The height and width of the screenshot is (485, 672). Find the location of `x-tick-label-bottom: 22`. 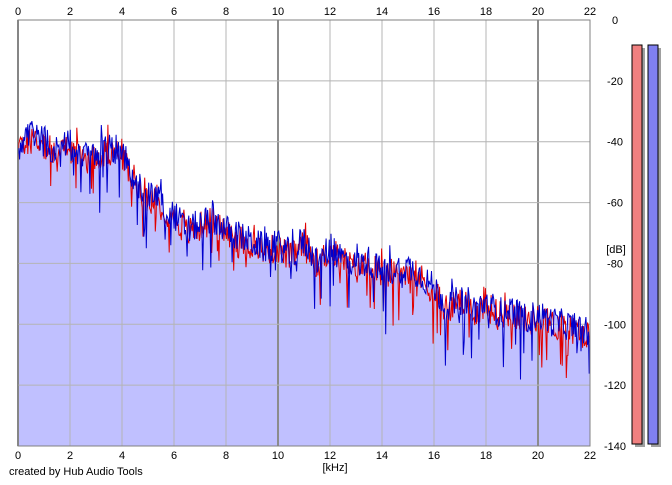

x-tick-label-bottom: 22 is located at coordinates (590, 456).